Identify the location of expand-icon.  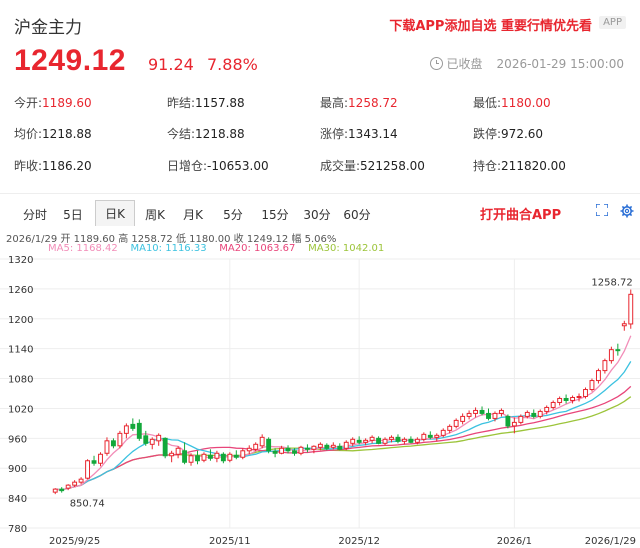
(602, 210).